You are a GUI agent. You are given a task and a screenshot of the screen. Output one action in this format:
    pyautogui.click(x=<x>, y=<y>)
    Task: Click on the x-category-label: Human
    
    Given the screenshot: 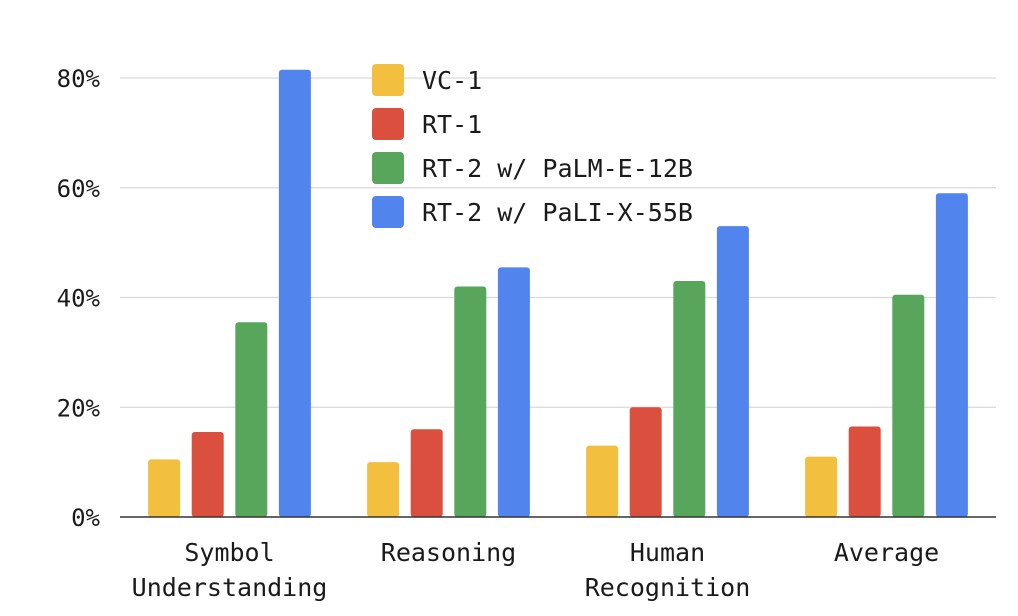 What is the action you would take?
    pyautogui.click(x=667, y=552)
    